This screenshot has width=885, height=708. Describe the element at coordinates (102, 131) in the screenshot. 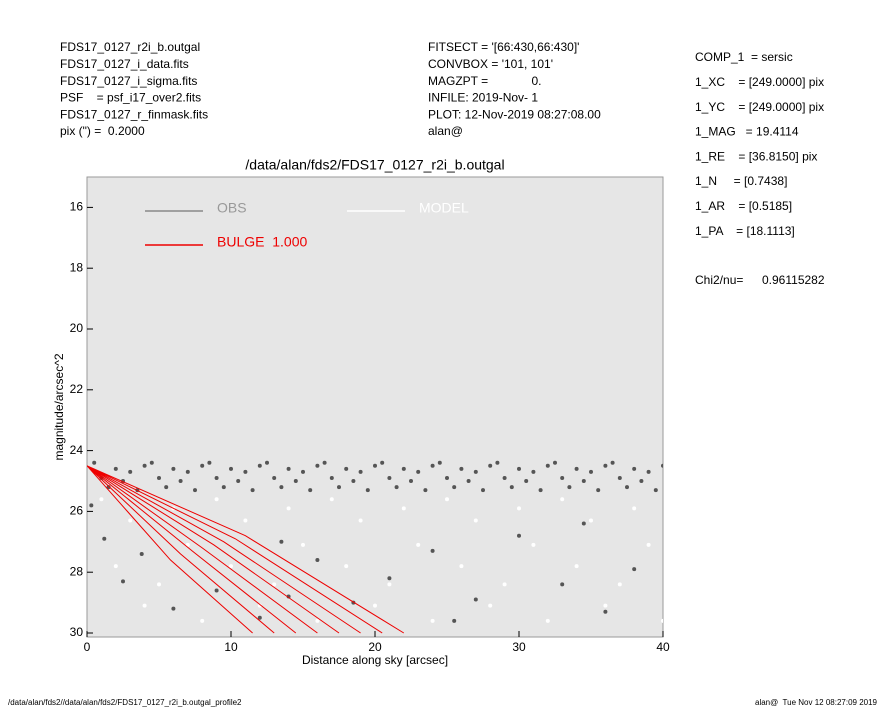

I see `header-left-line: pix (") = 0.2000` at that location.